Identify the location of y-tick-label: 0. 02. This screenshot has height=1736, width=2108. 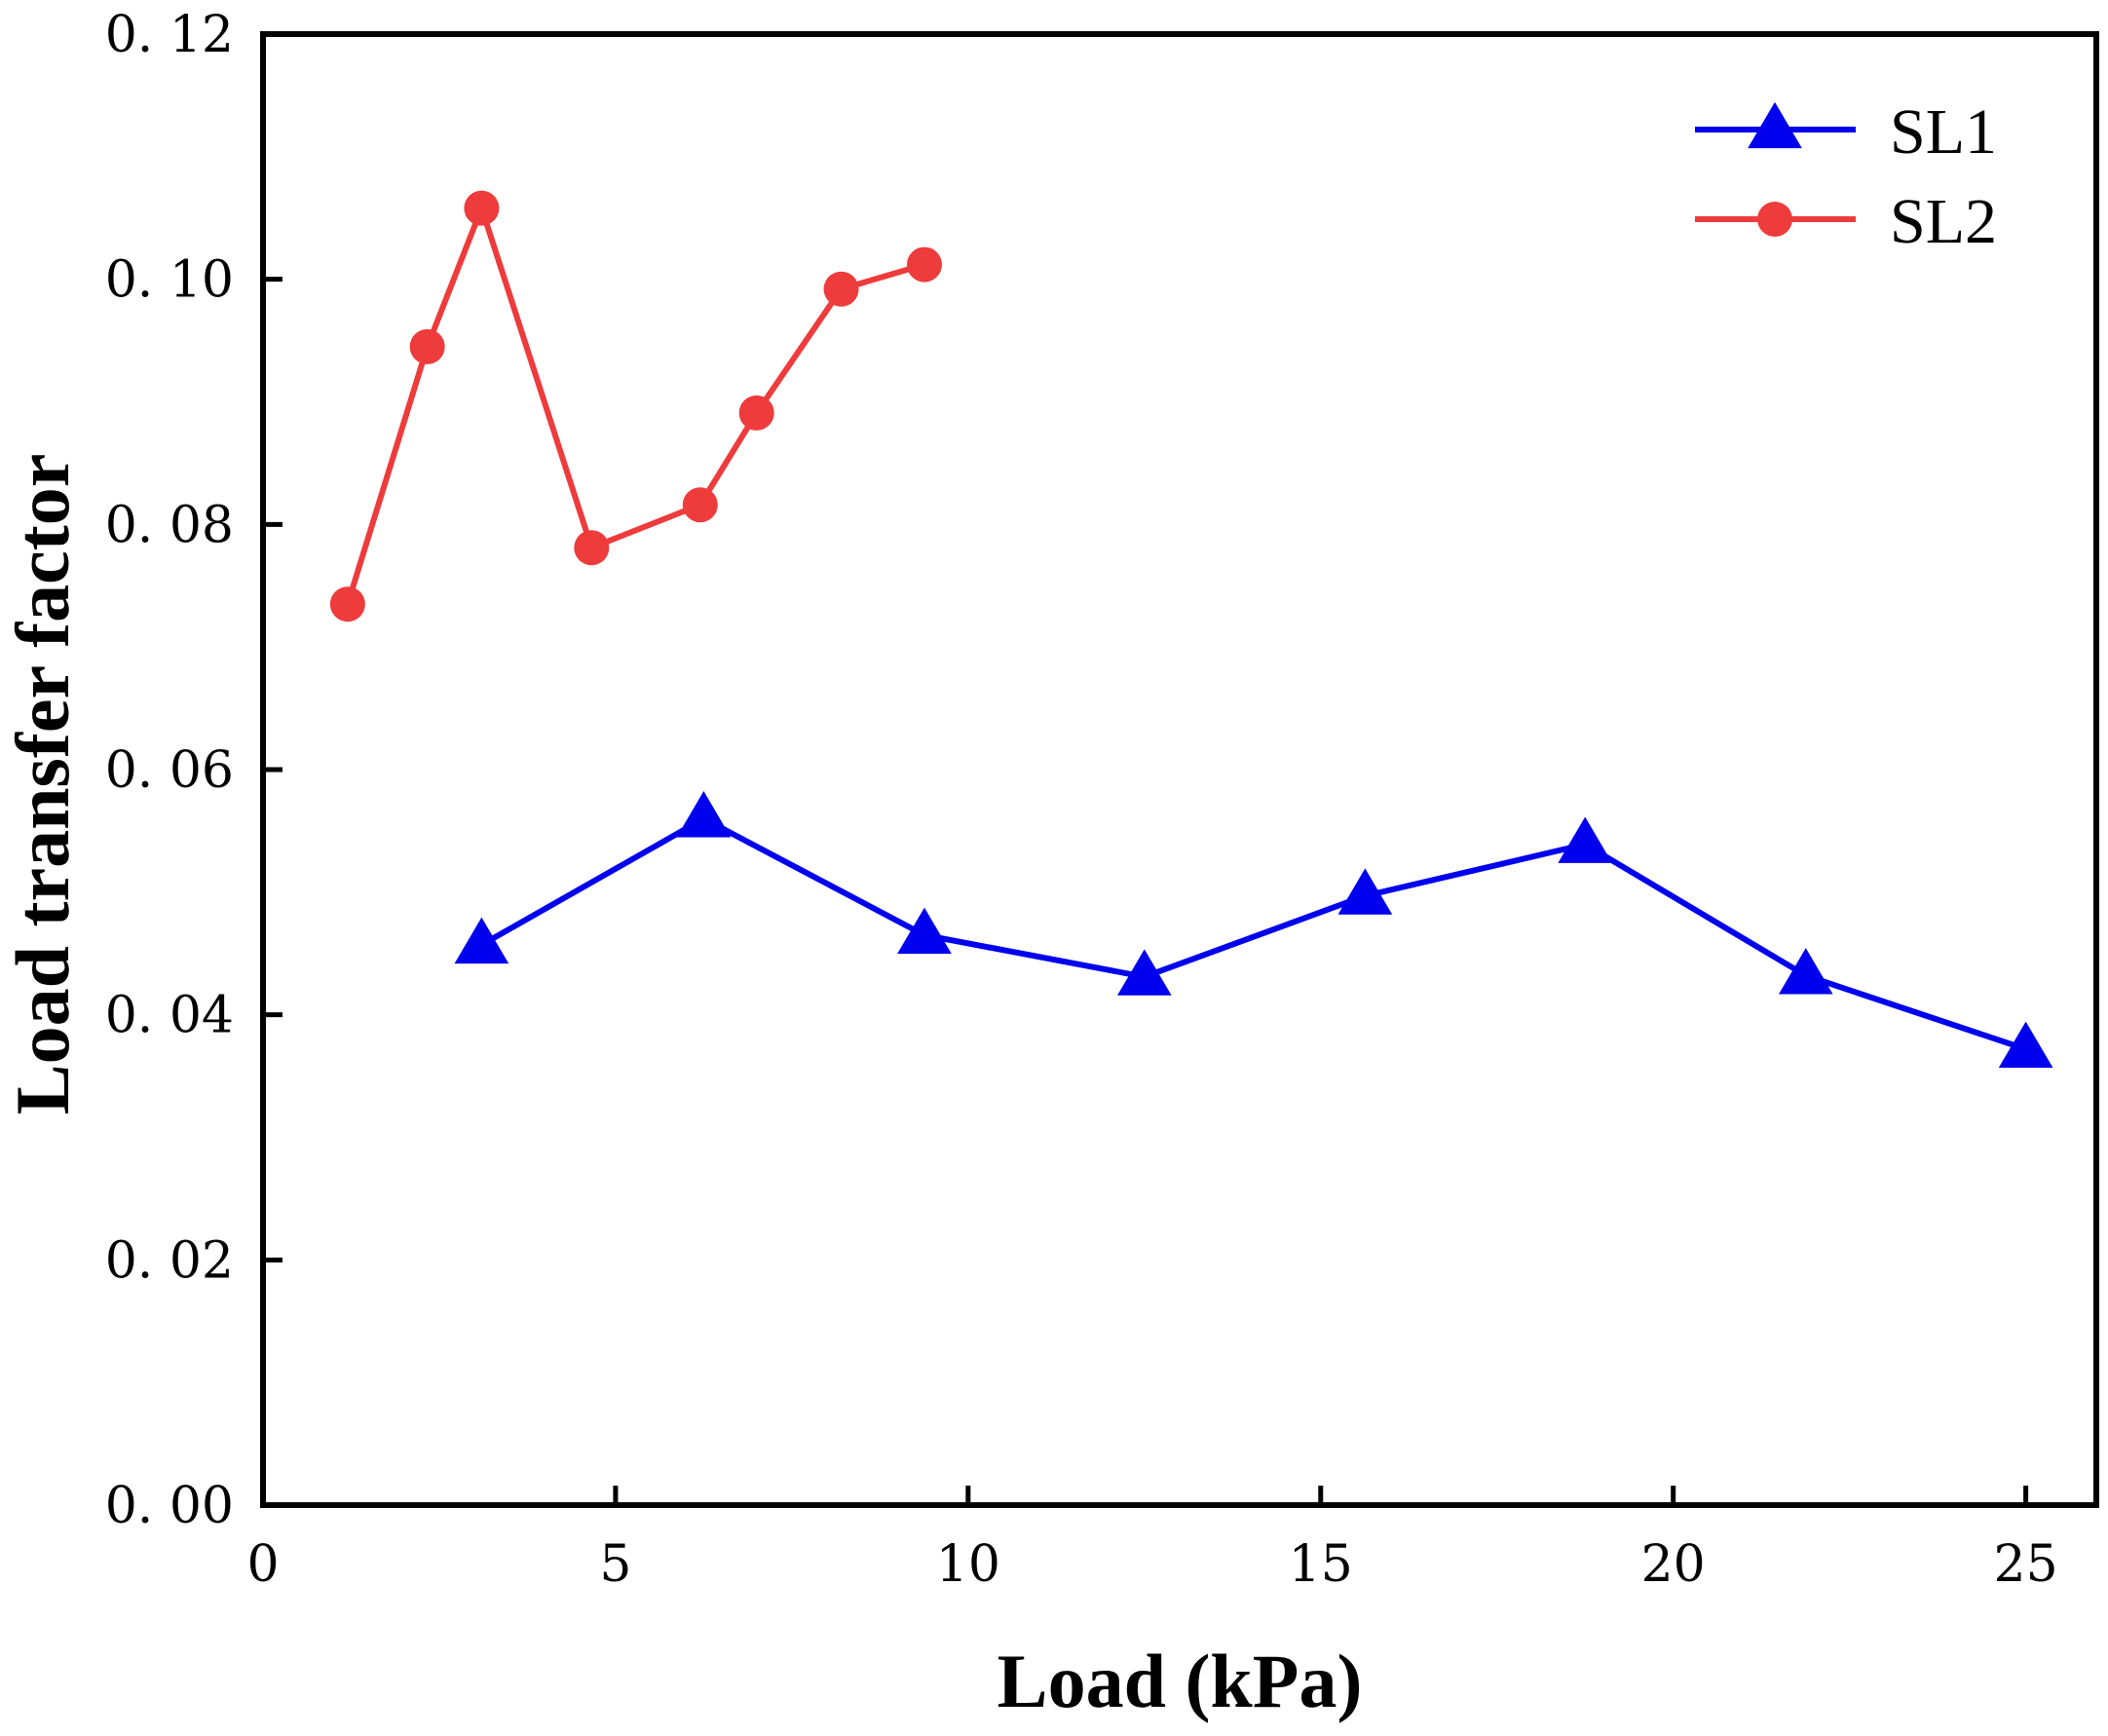
(169, 1260).